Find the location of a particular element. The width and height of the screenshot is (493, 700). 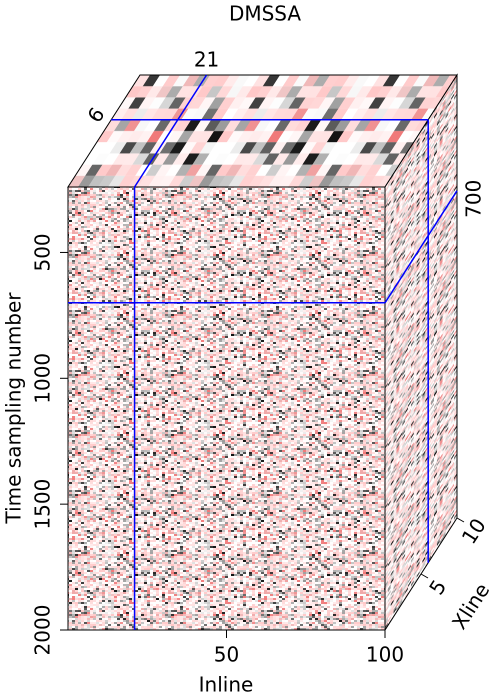

y-tick-label: 2000 is located at coordinates (43, 630).